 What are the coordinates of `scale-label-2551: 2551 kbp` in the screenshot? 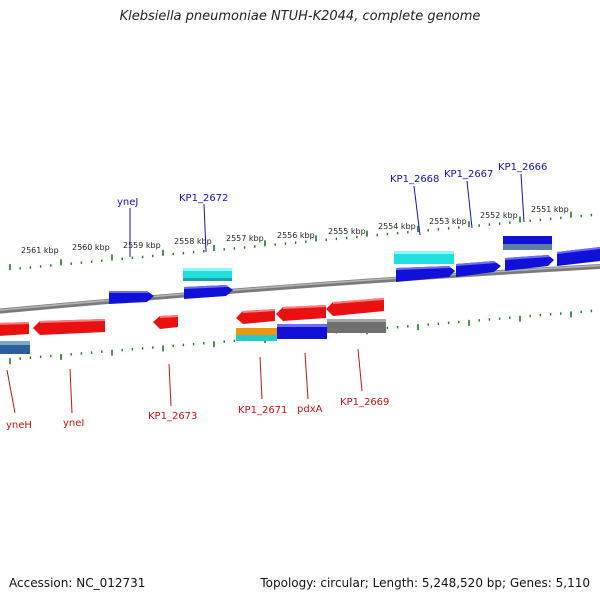 It's located at (550, 209).